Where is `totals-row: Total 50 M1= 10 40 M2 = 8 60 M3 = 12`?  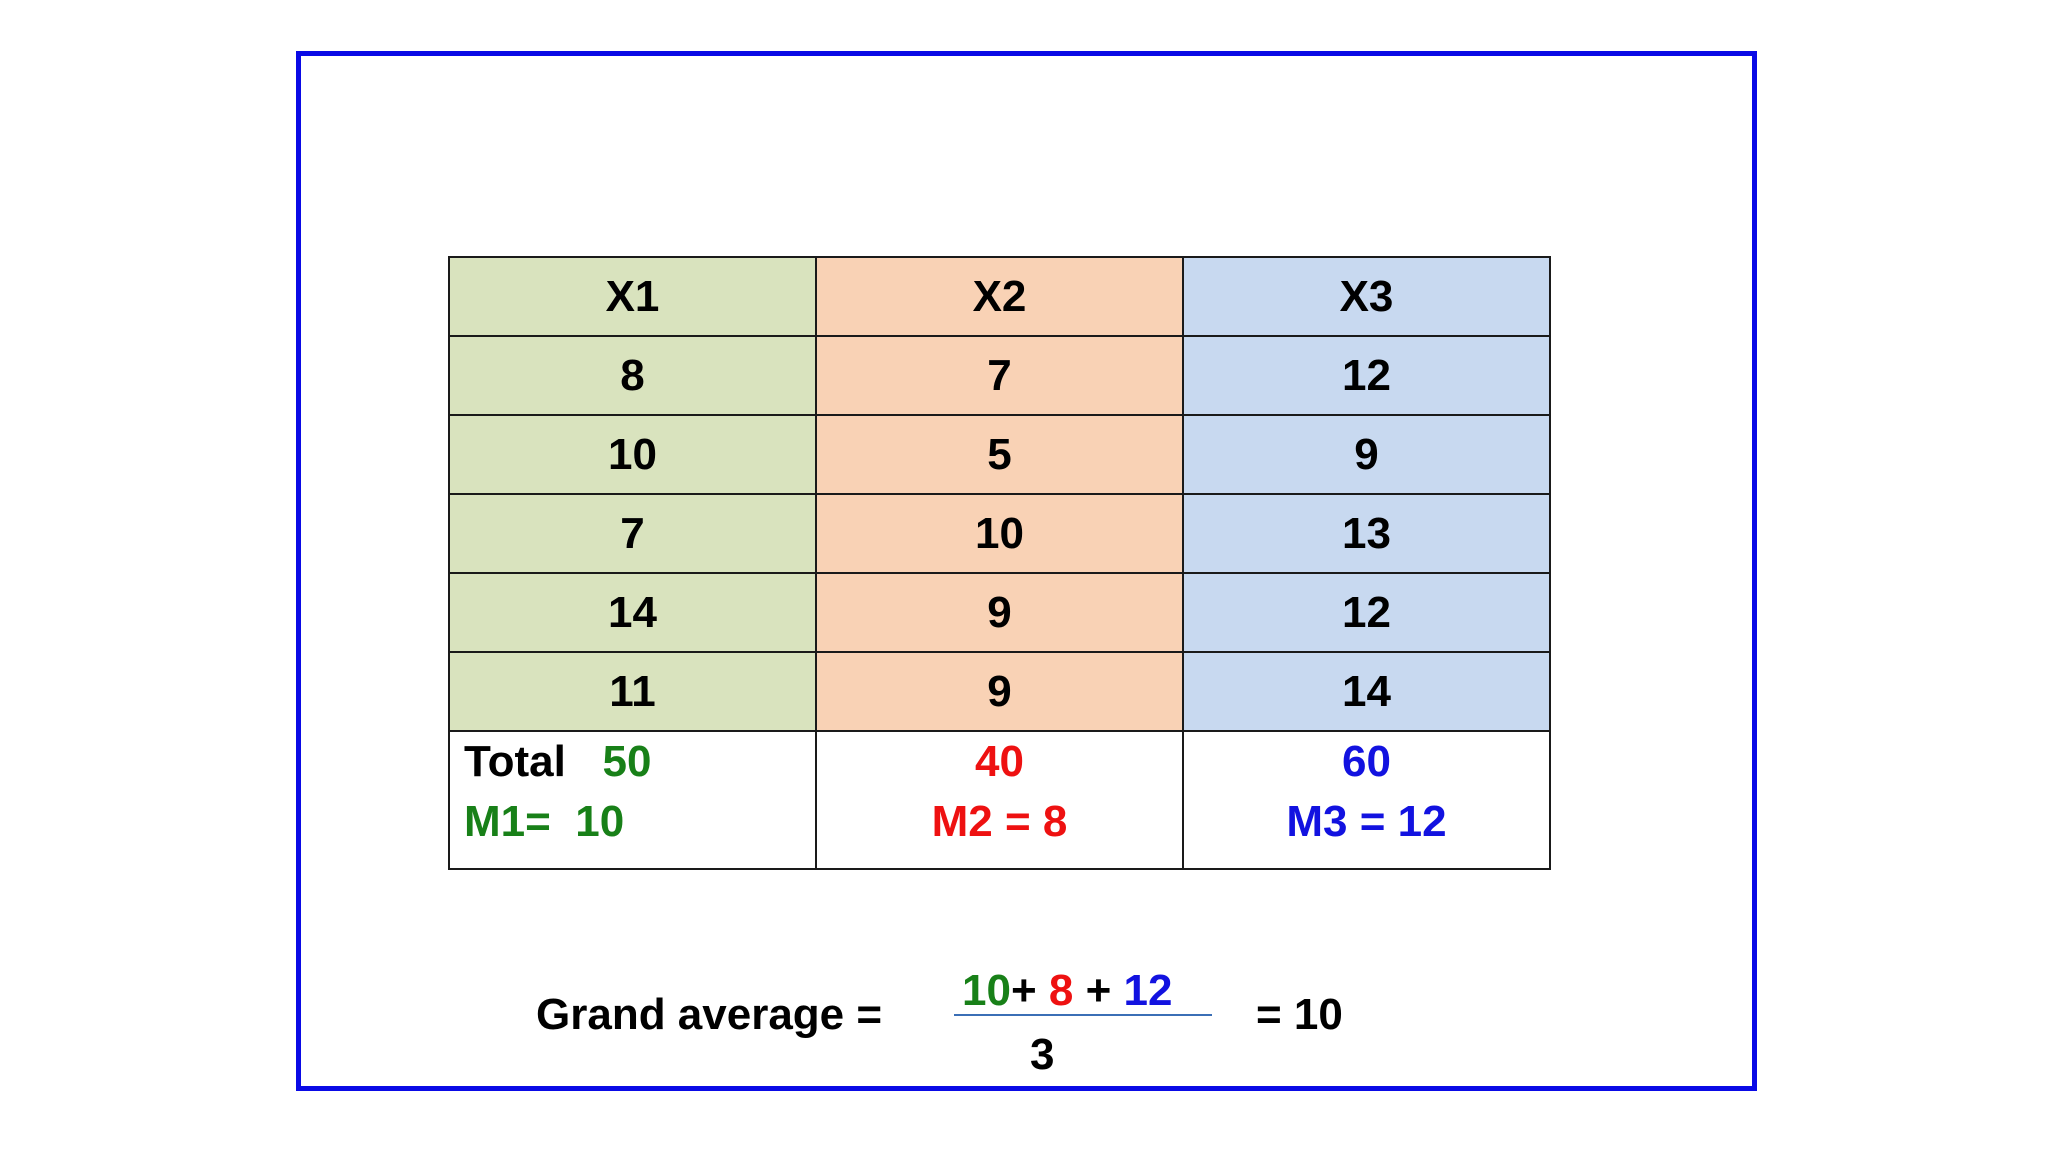
totals-row: Total 50 M1= 10 40 M2 = 8 60 M3 = 12 is located at coordinates (999, 800).